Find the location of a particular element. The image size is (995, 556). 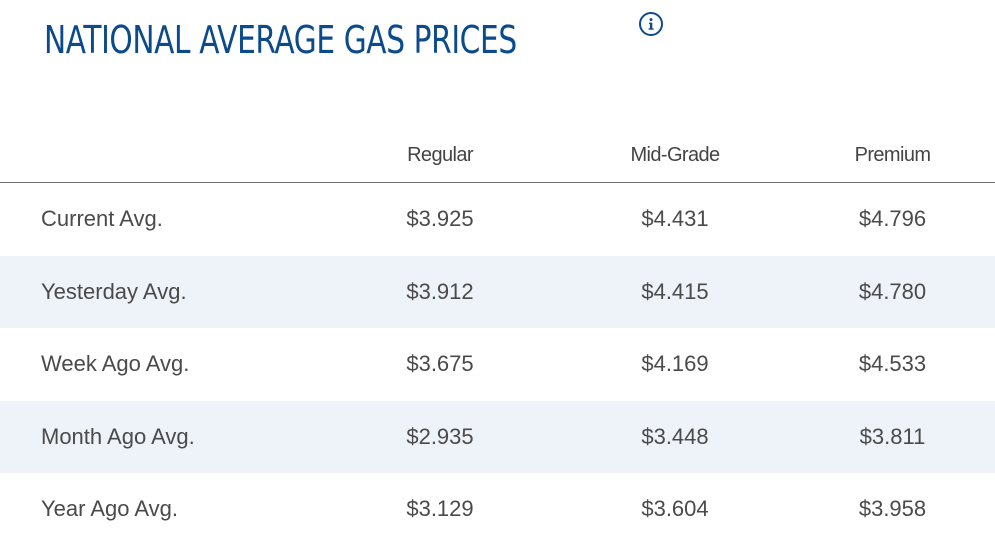

table-row: Week Ago Avg. $3.675 $4.169 $4.533 is located at coordinates (497, 364).